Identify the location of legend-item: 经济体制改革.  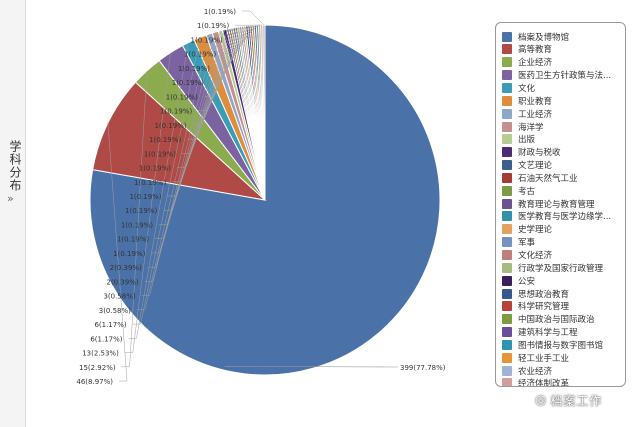
(562, 382).